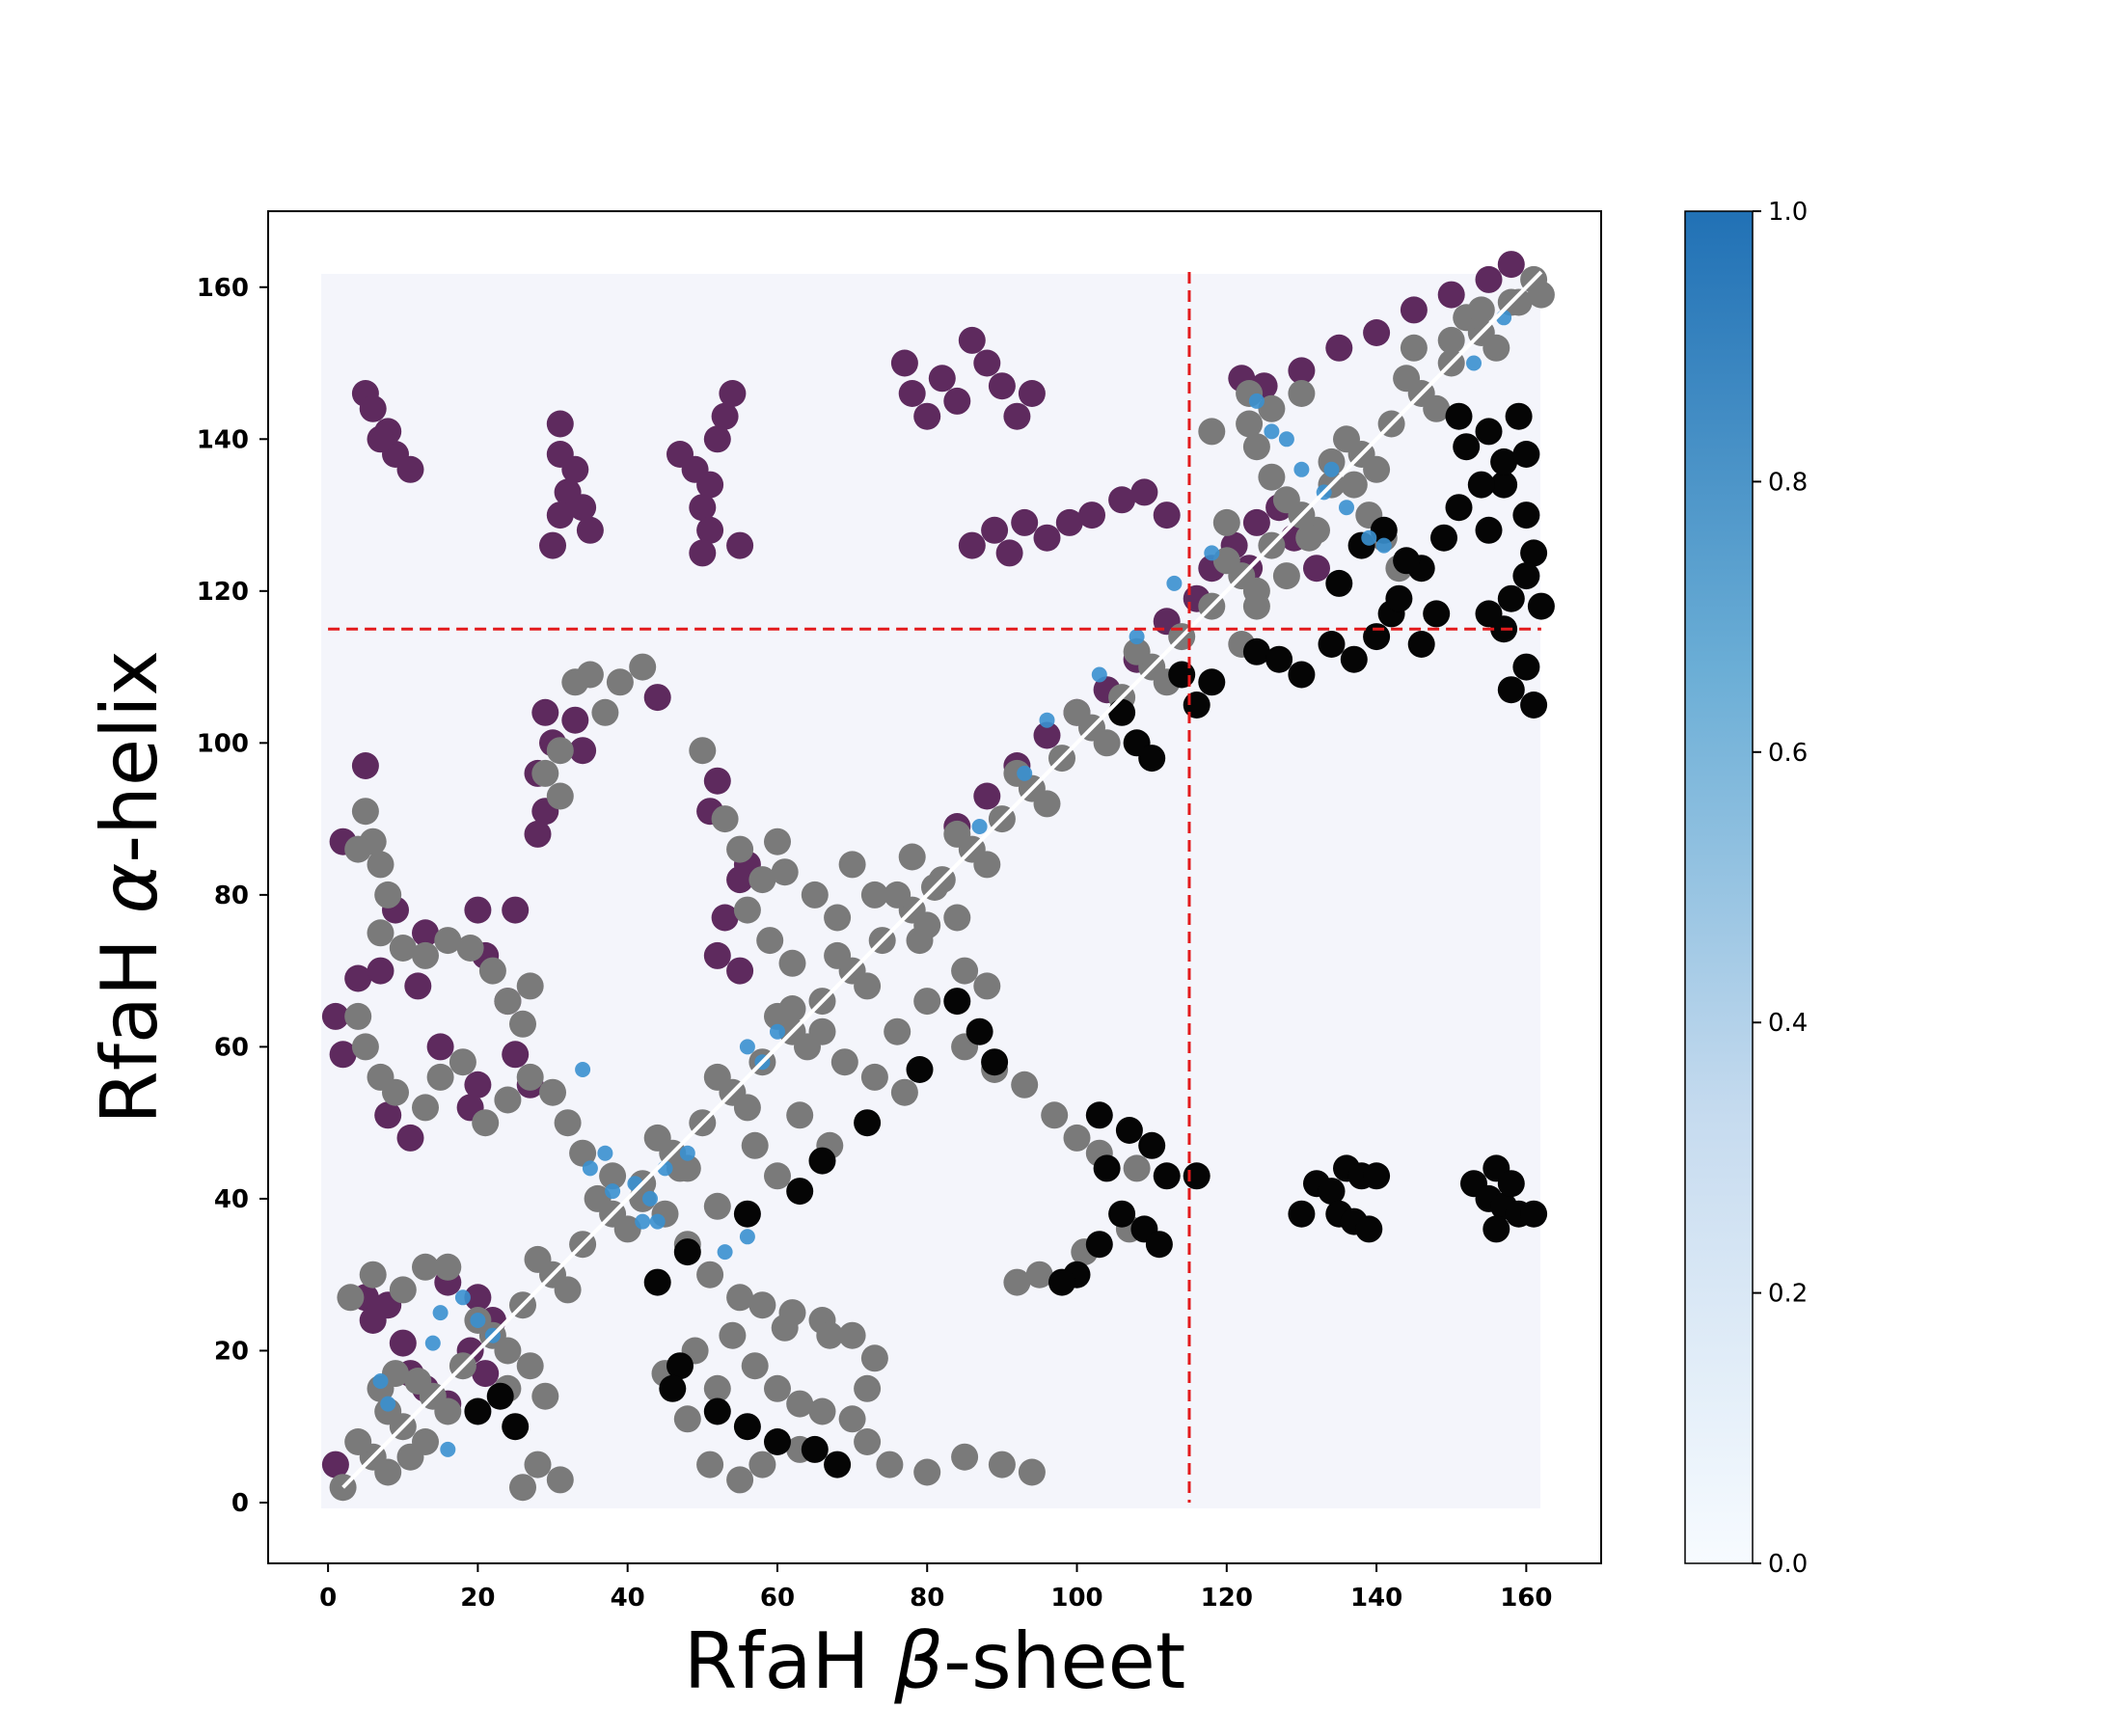 The width and height of the screenshot is (2122, 1736). What do you see at coordinates (1376, 1598) in the screenshot?
I see `x-tick-label: 140` at bounding box center [1376, 1598].